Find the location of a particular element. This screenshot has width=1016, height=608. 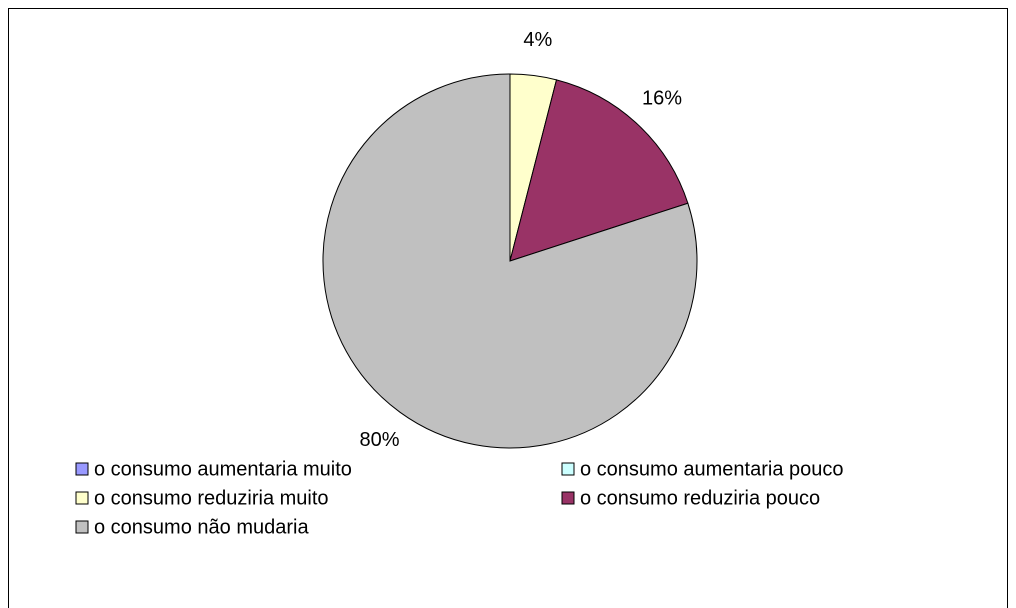

pie-slice is located at coordinates (599, 170).